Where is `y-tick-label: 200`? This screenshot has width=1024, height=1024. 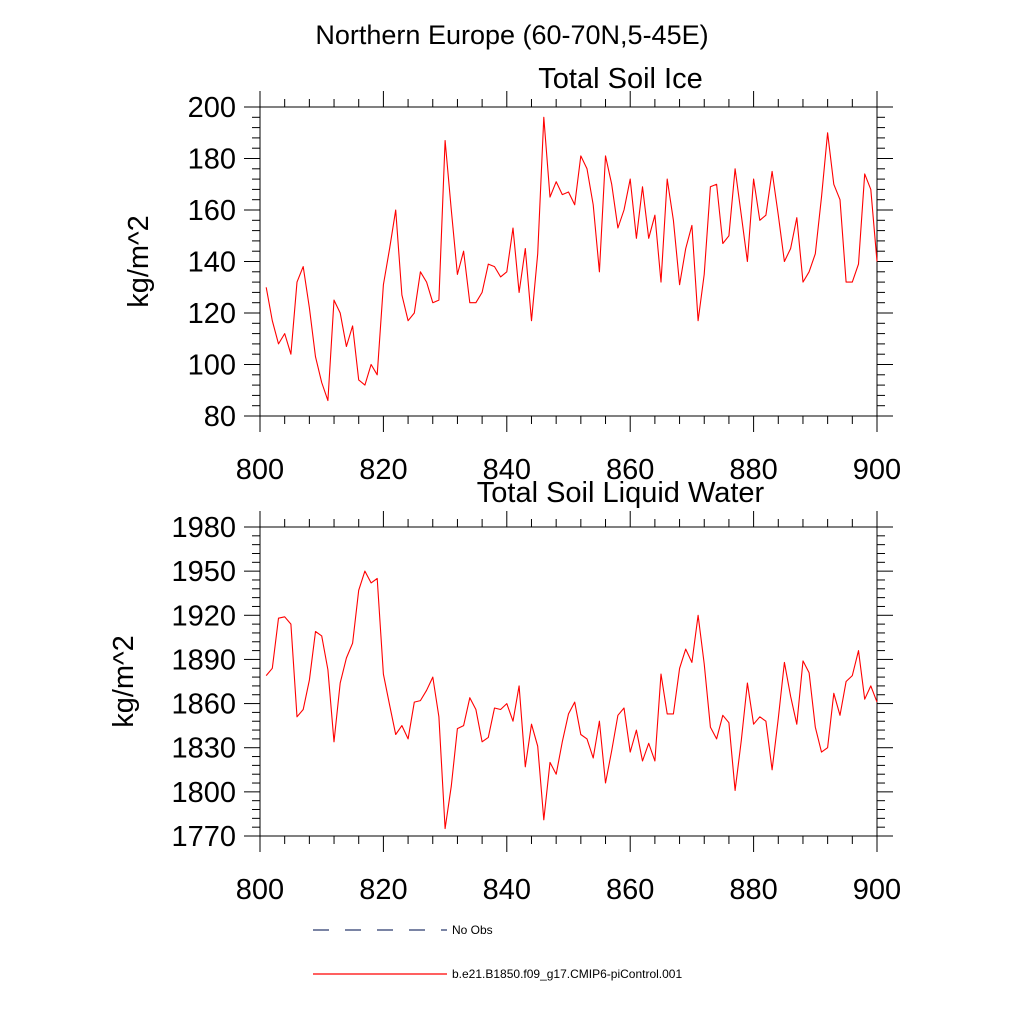 y-tick-label: 200 is located at coordinates (212, 108).